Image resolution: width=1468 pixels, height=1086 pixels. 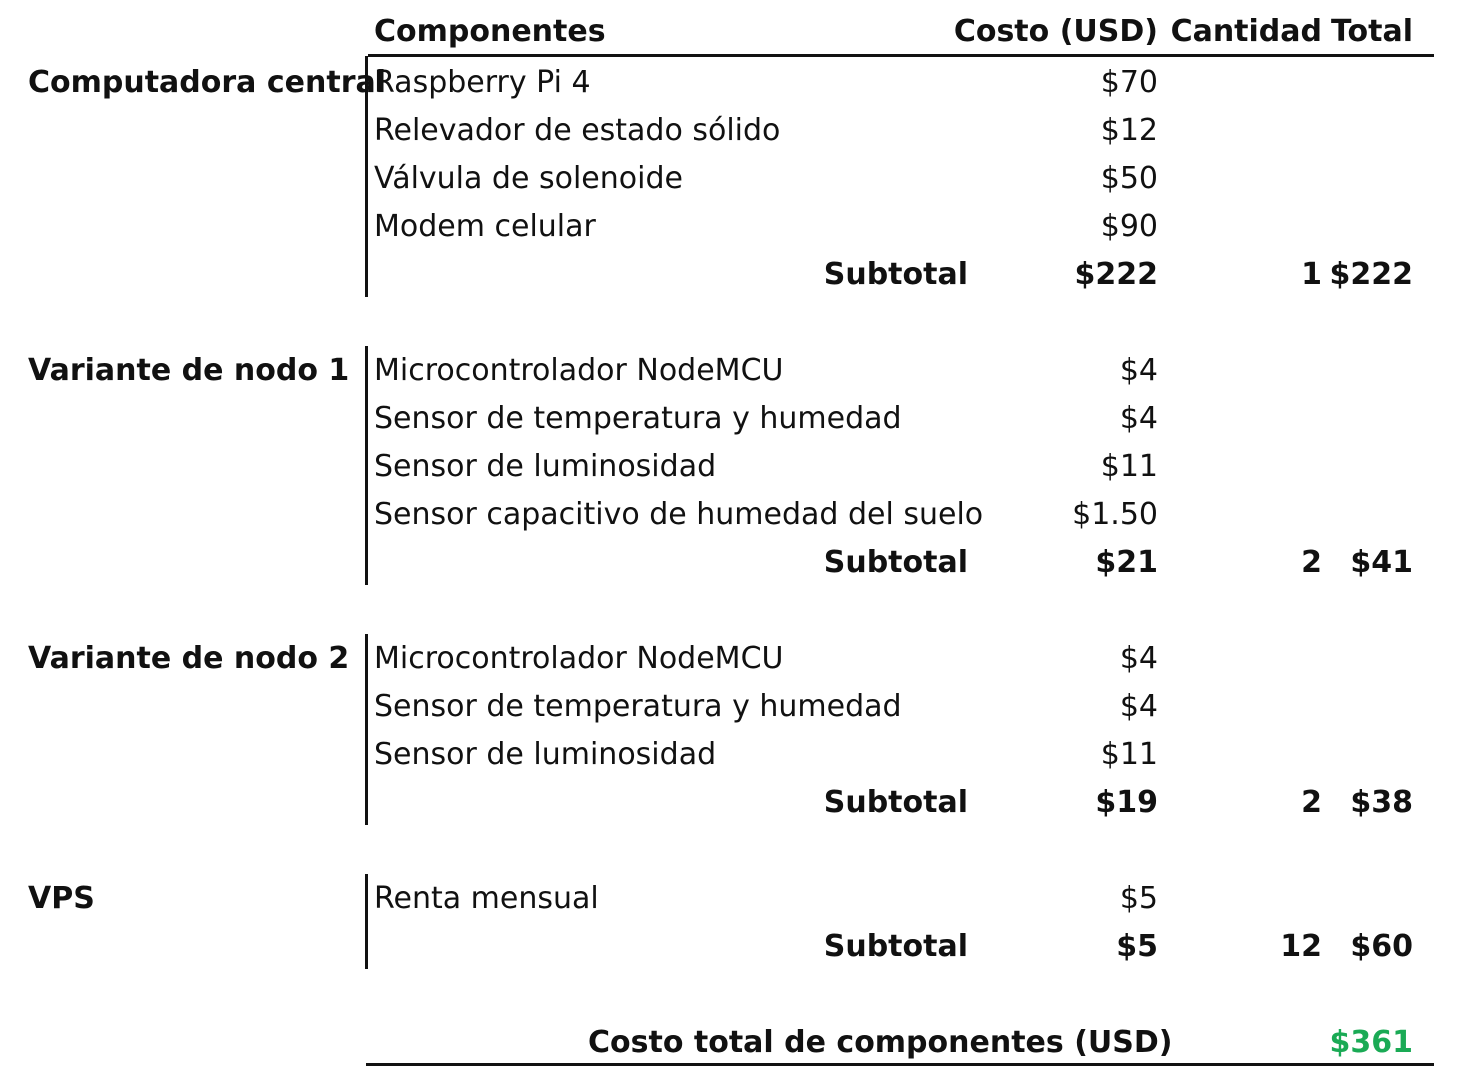 What do you see at coordinates (1311, 274) in the screenshot?
I see `subtotal-quantity: 1` at bounding box center [1311, 274].